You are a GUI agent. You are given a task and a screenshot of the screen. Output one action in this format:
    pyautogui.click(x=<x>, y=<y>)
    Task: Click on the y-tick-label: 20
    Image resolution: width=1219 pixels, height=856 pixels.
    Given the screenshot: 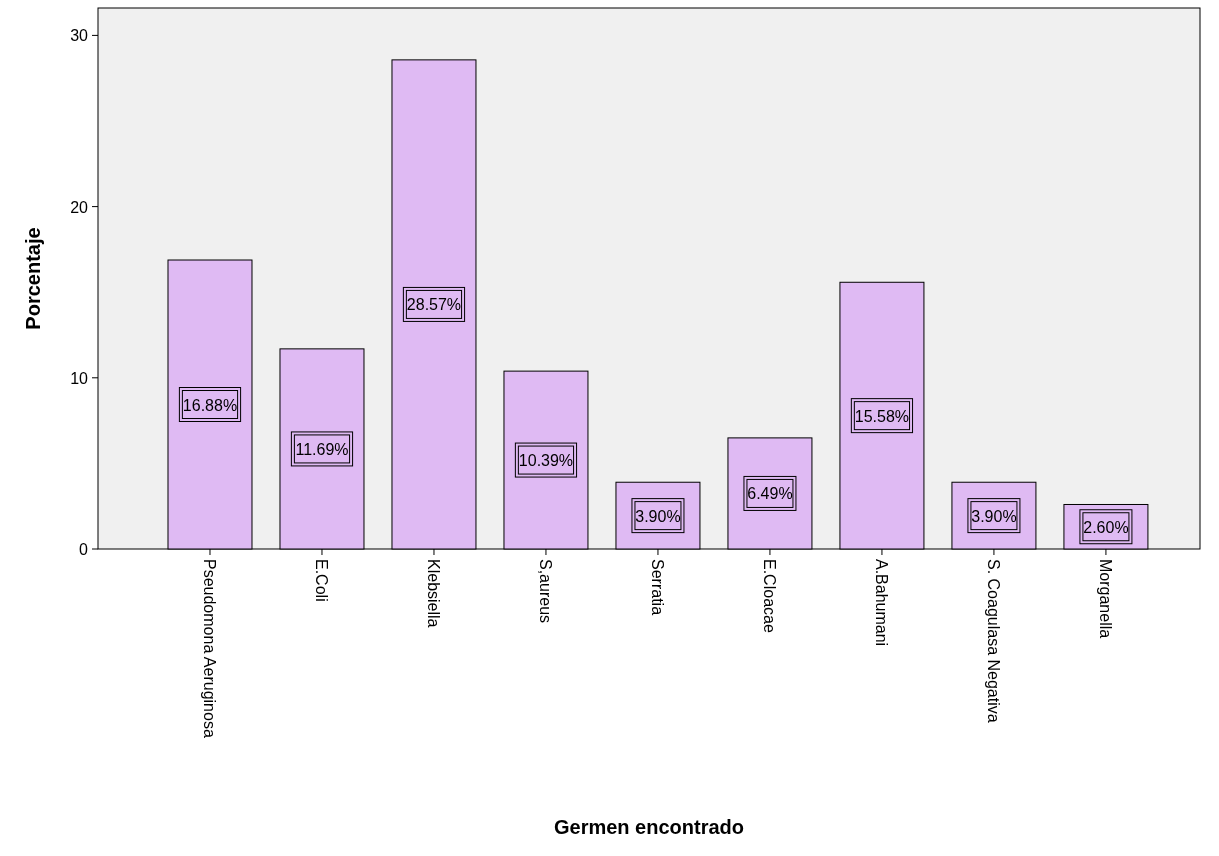 What is the action you would take?
    pyautogui.click(x=79, y=207)
    